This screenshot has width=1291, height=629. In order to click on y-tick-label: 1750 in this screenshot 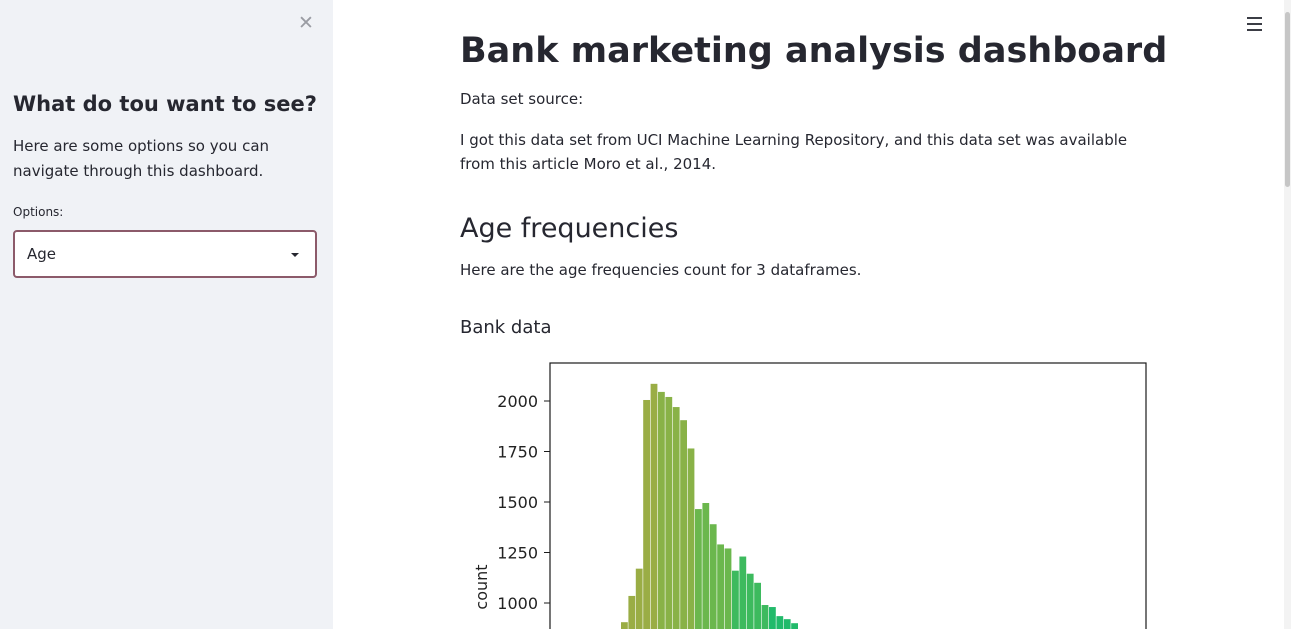, I will do `click(517, 452)`.